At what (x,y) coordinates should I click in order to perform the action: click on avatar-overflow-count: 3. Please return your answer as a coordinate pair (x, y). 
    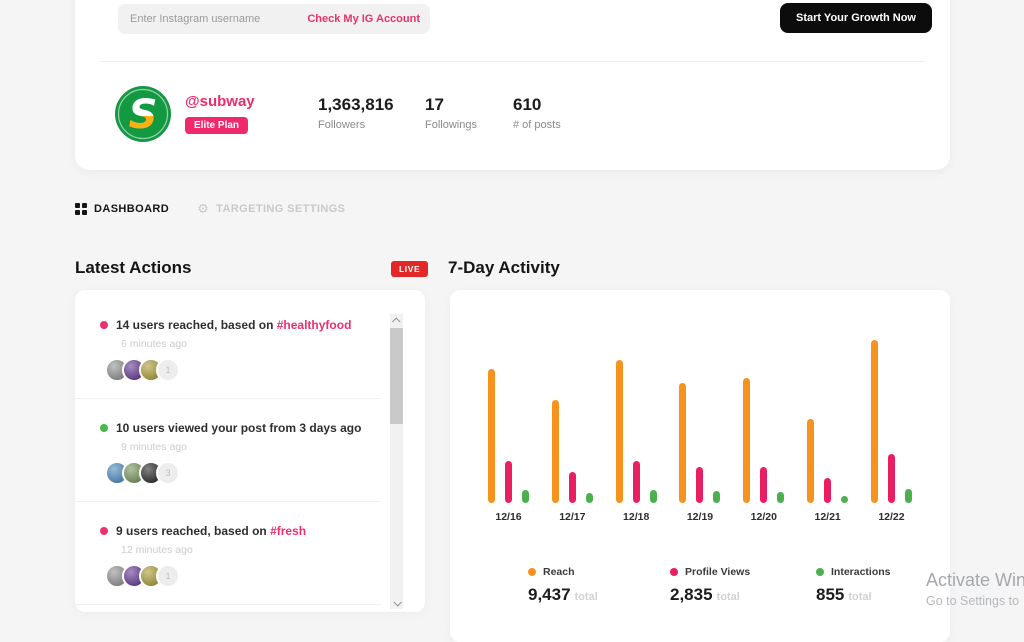
    Looking at the image, I should click on (168, 473).